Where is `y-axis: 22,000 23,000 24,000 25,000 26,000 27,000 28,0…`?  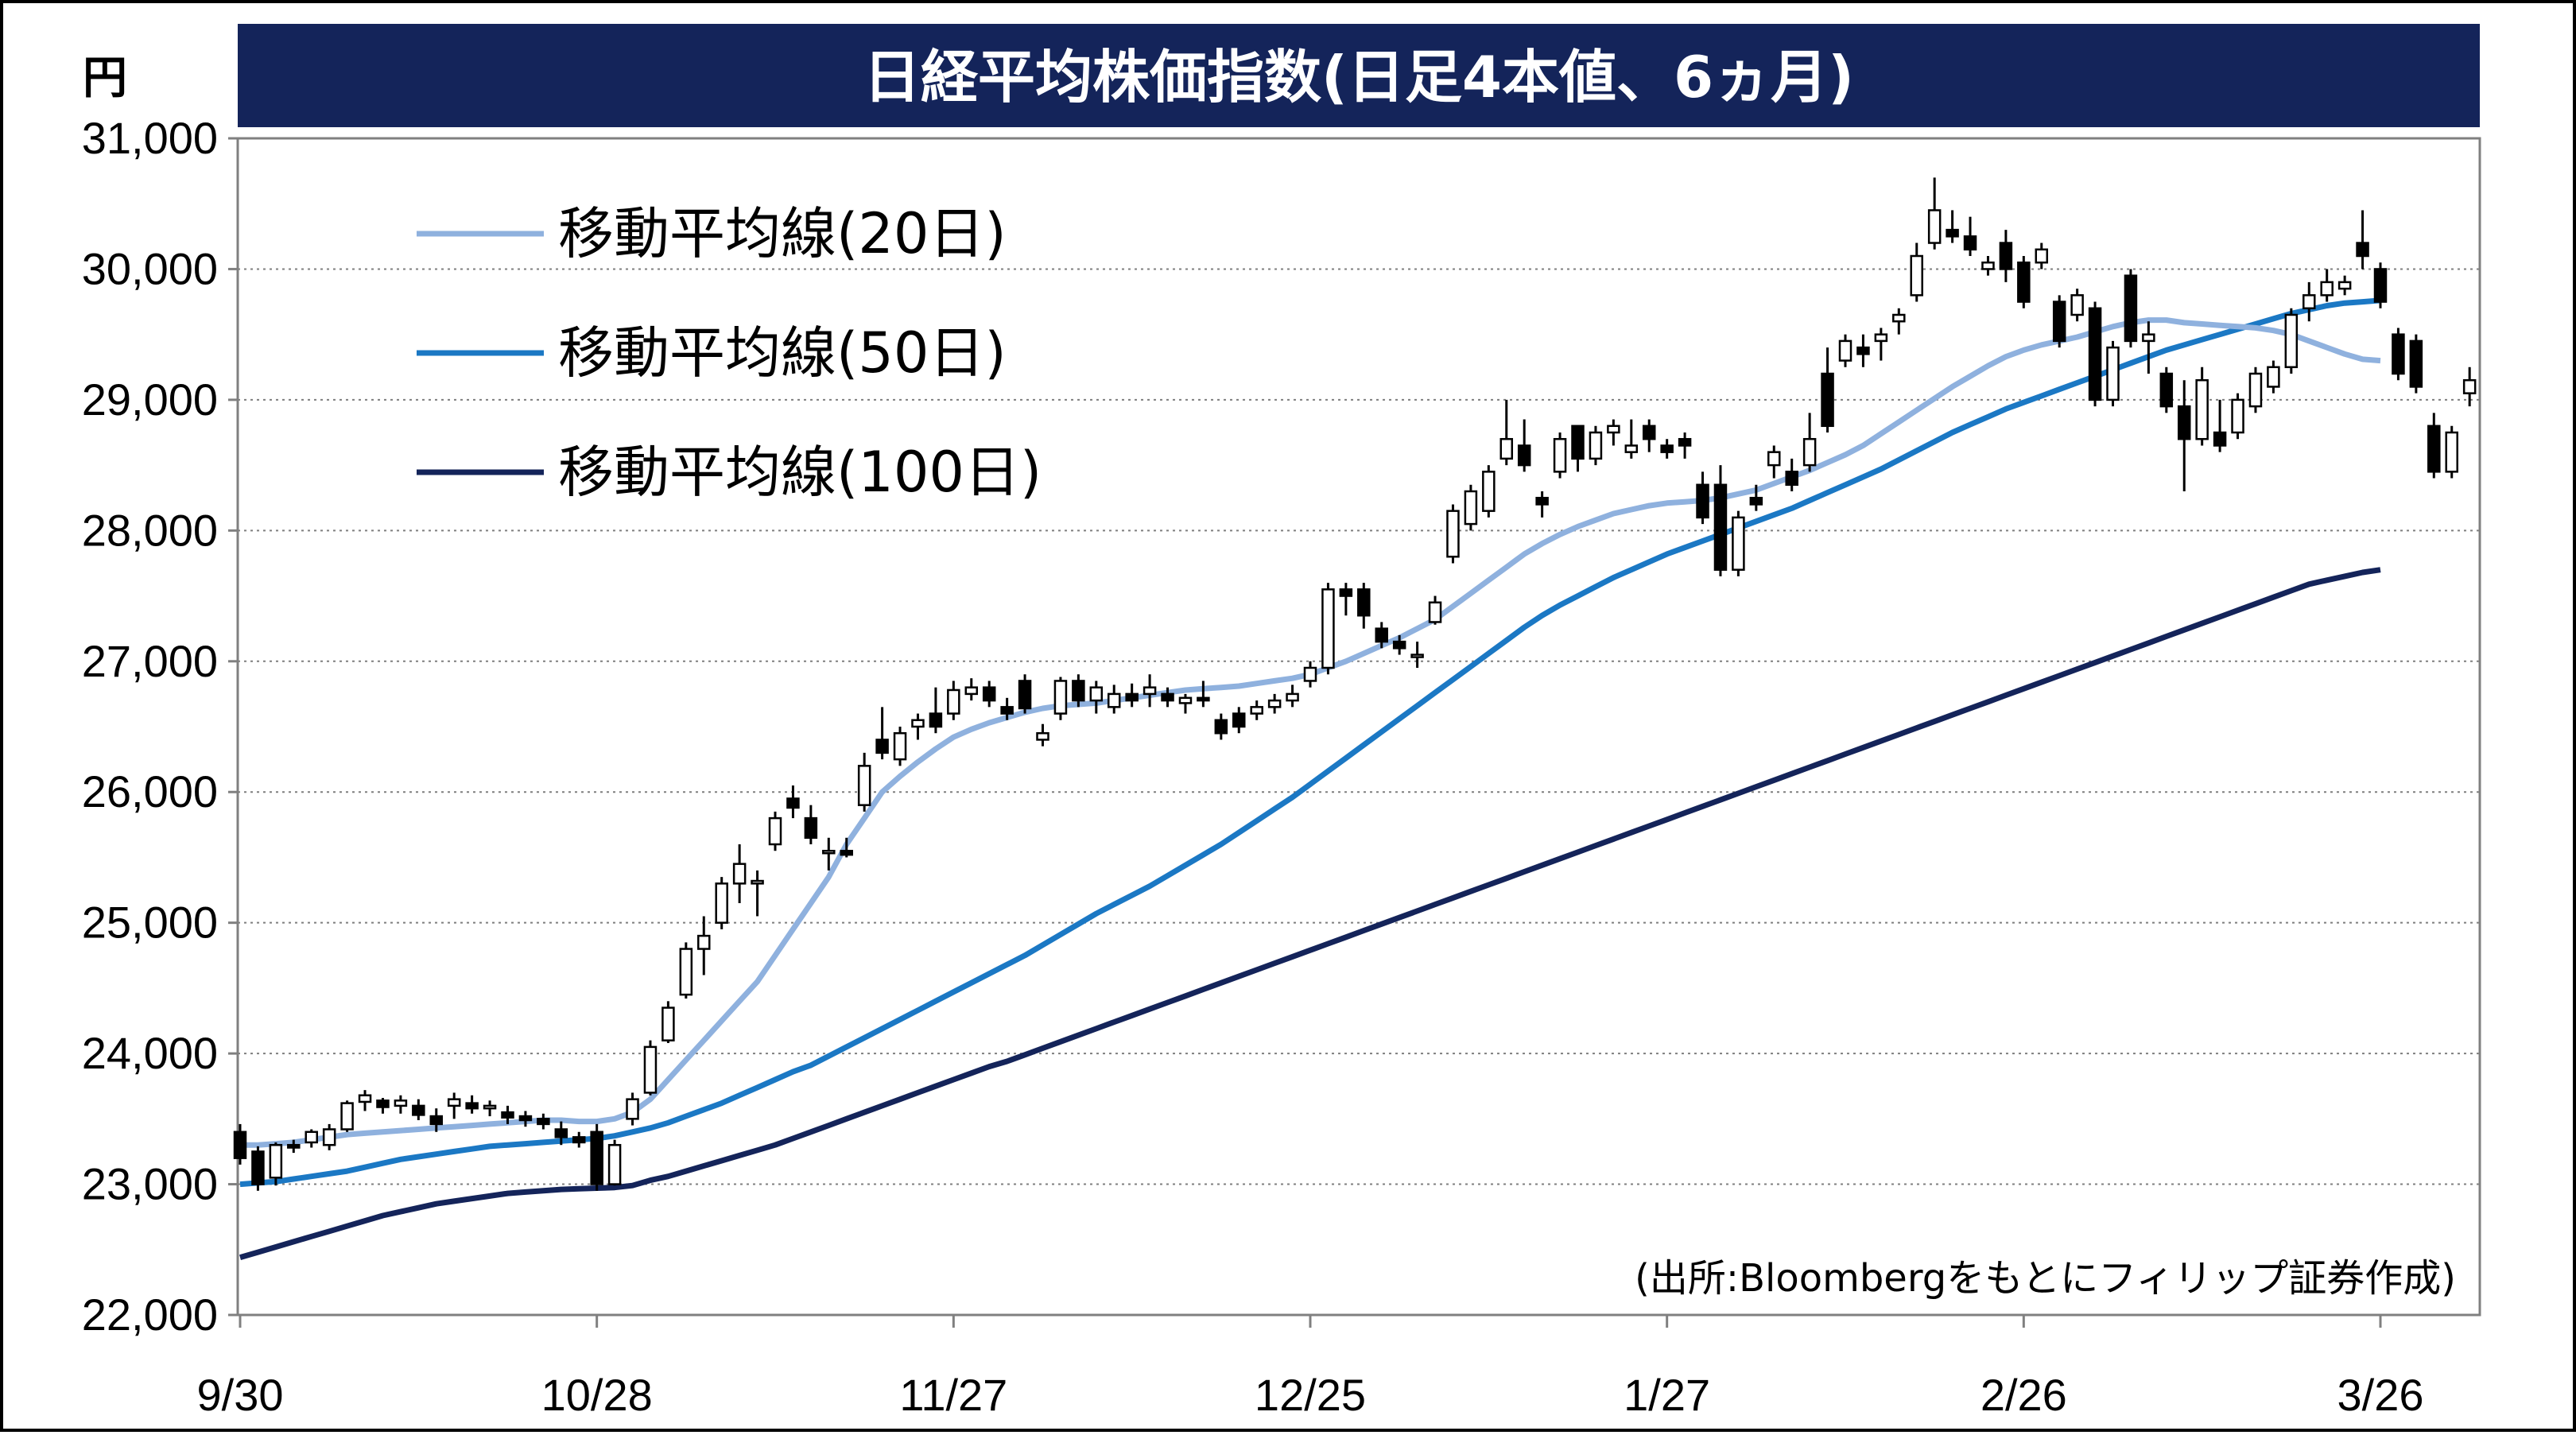
y-axis: 22,000 23,000 24,000 25,000 26,000 27,000 28,0… is located at coordinates (160, 726).